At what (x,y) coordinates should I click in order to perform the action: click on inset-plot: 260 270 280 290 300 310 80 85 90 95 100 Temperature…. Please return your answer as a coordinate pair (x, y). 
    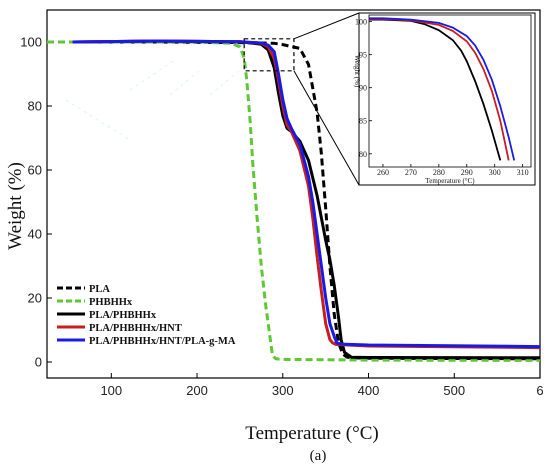
    Looking at the image, I should click on (444, 99).